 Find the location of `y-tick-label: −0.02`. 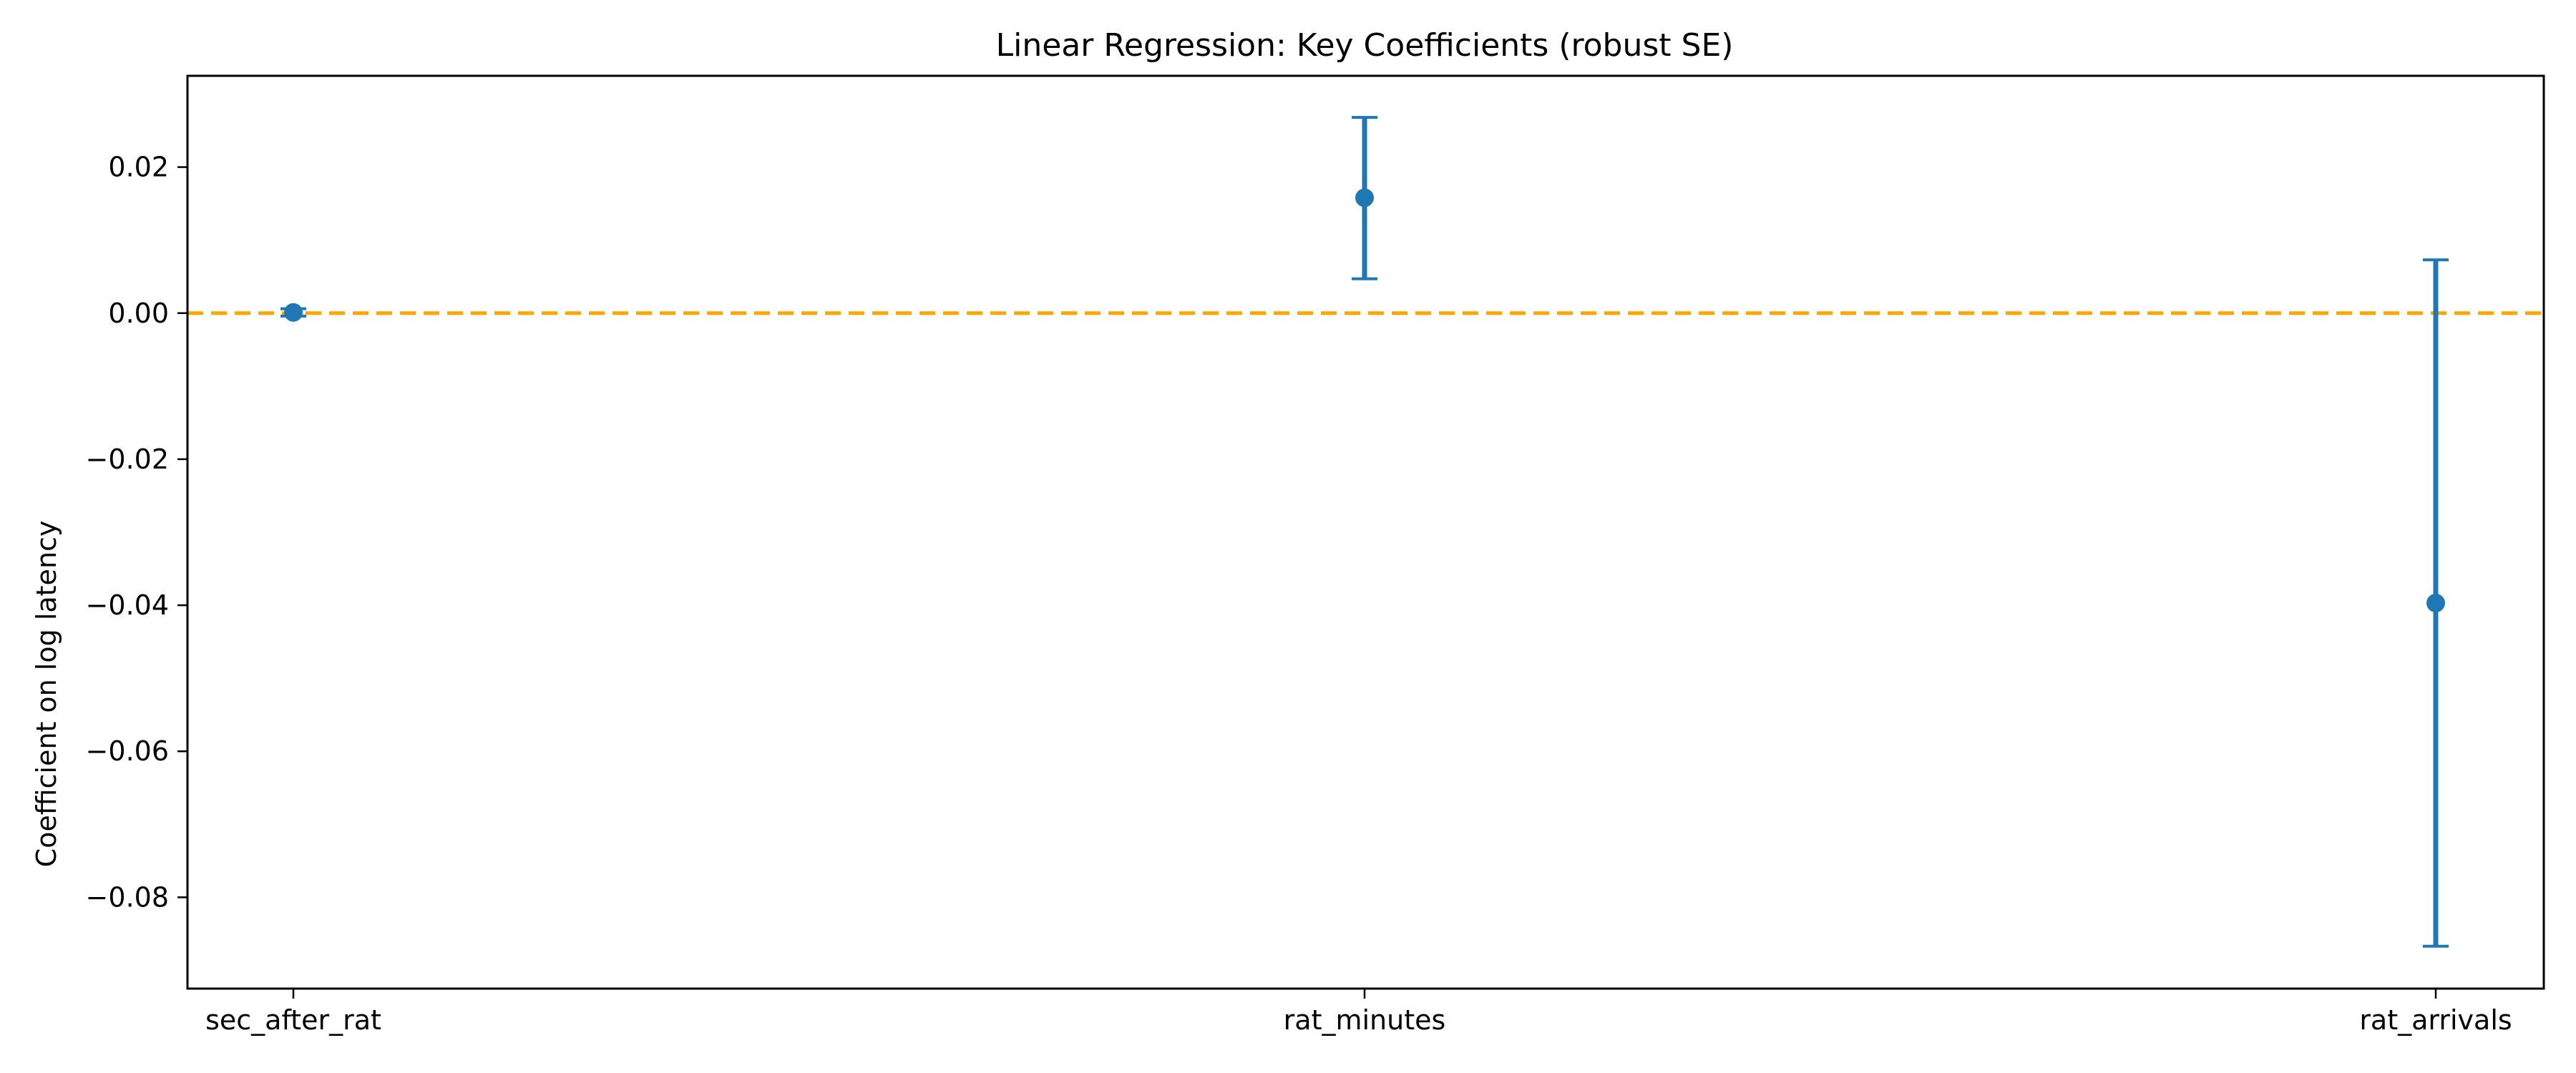

y-tick-label: −0.02 is located at coordinates (127, 459).